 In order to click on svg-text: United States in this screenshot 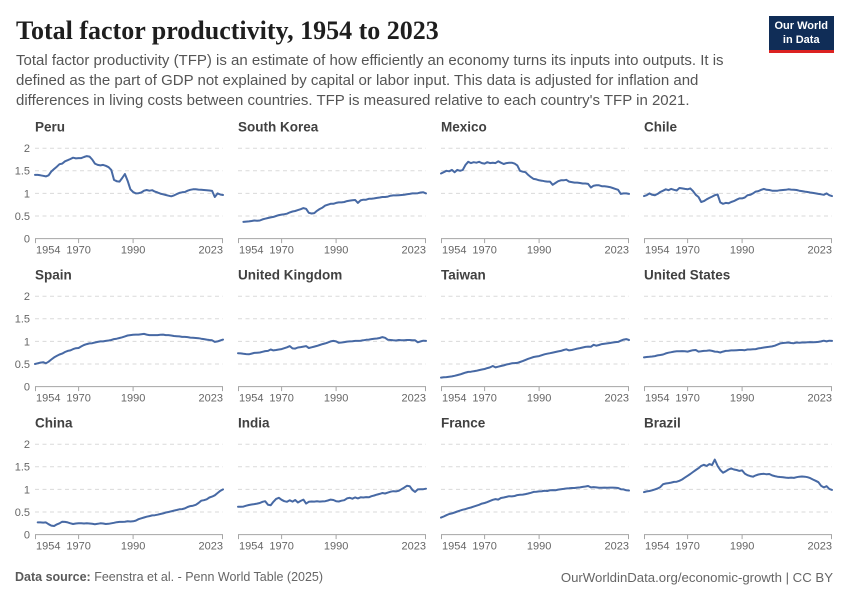, I will do `click(687, 275)`.